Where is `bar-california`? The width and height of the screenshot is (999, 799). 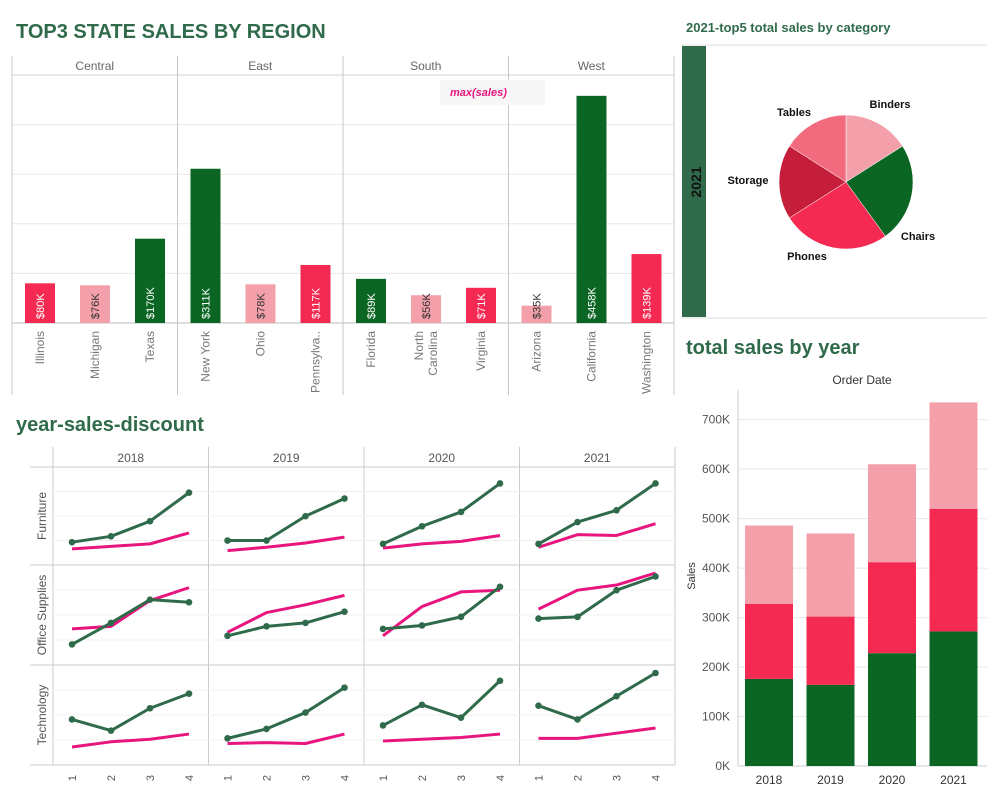
bar-california is located at coordinates (591, 209).